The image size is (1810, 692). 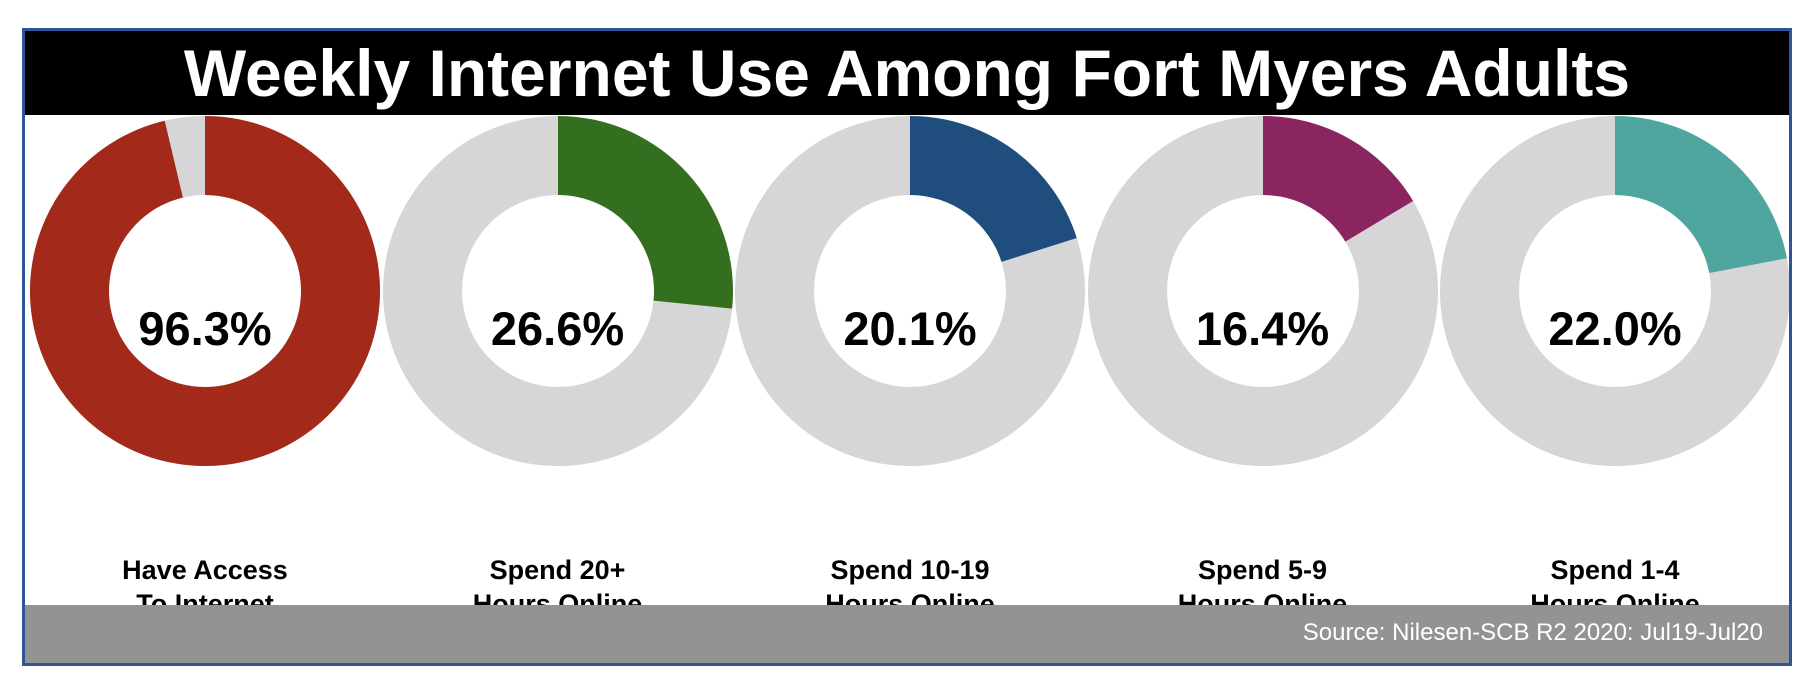 What do you see at coordinates (557, 570) in the screenshot?
I see `category-label-line1: Spend 20+` at bounding box center [557, 570].